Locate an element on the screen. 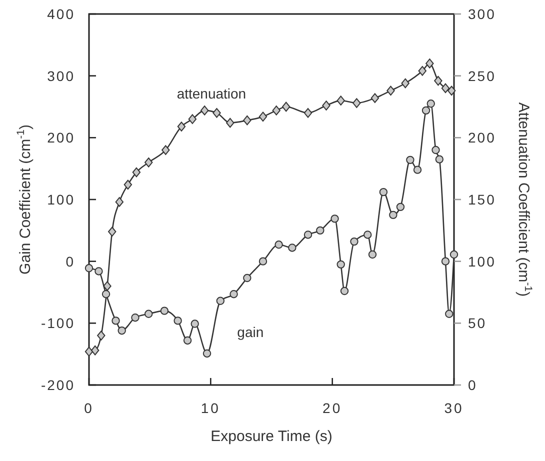  y2-tick-label: 0 is located at coordinates (473, 385).